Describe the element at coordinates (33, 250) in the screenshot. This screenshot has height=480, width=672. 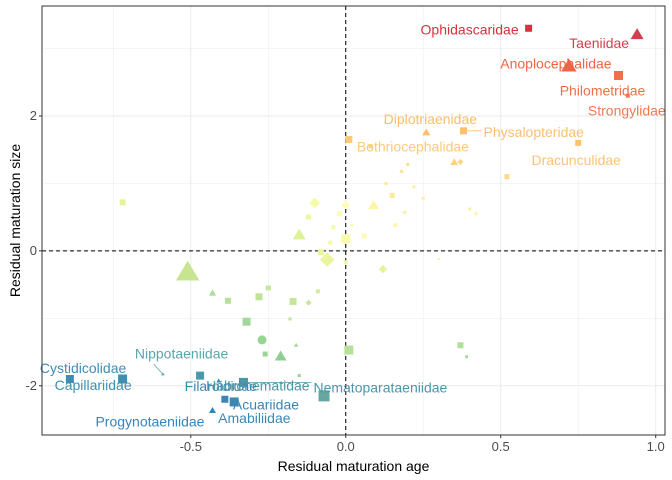
I see `y-tick-label: 0` at that location.